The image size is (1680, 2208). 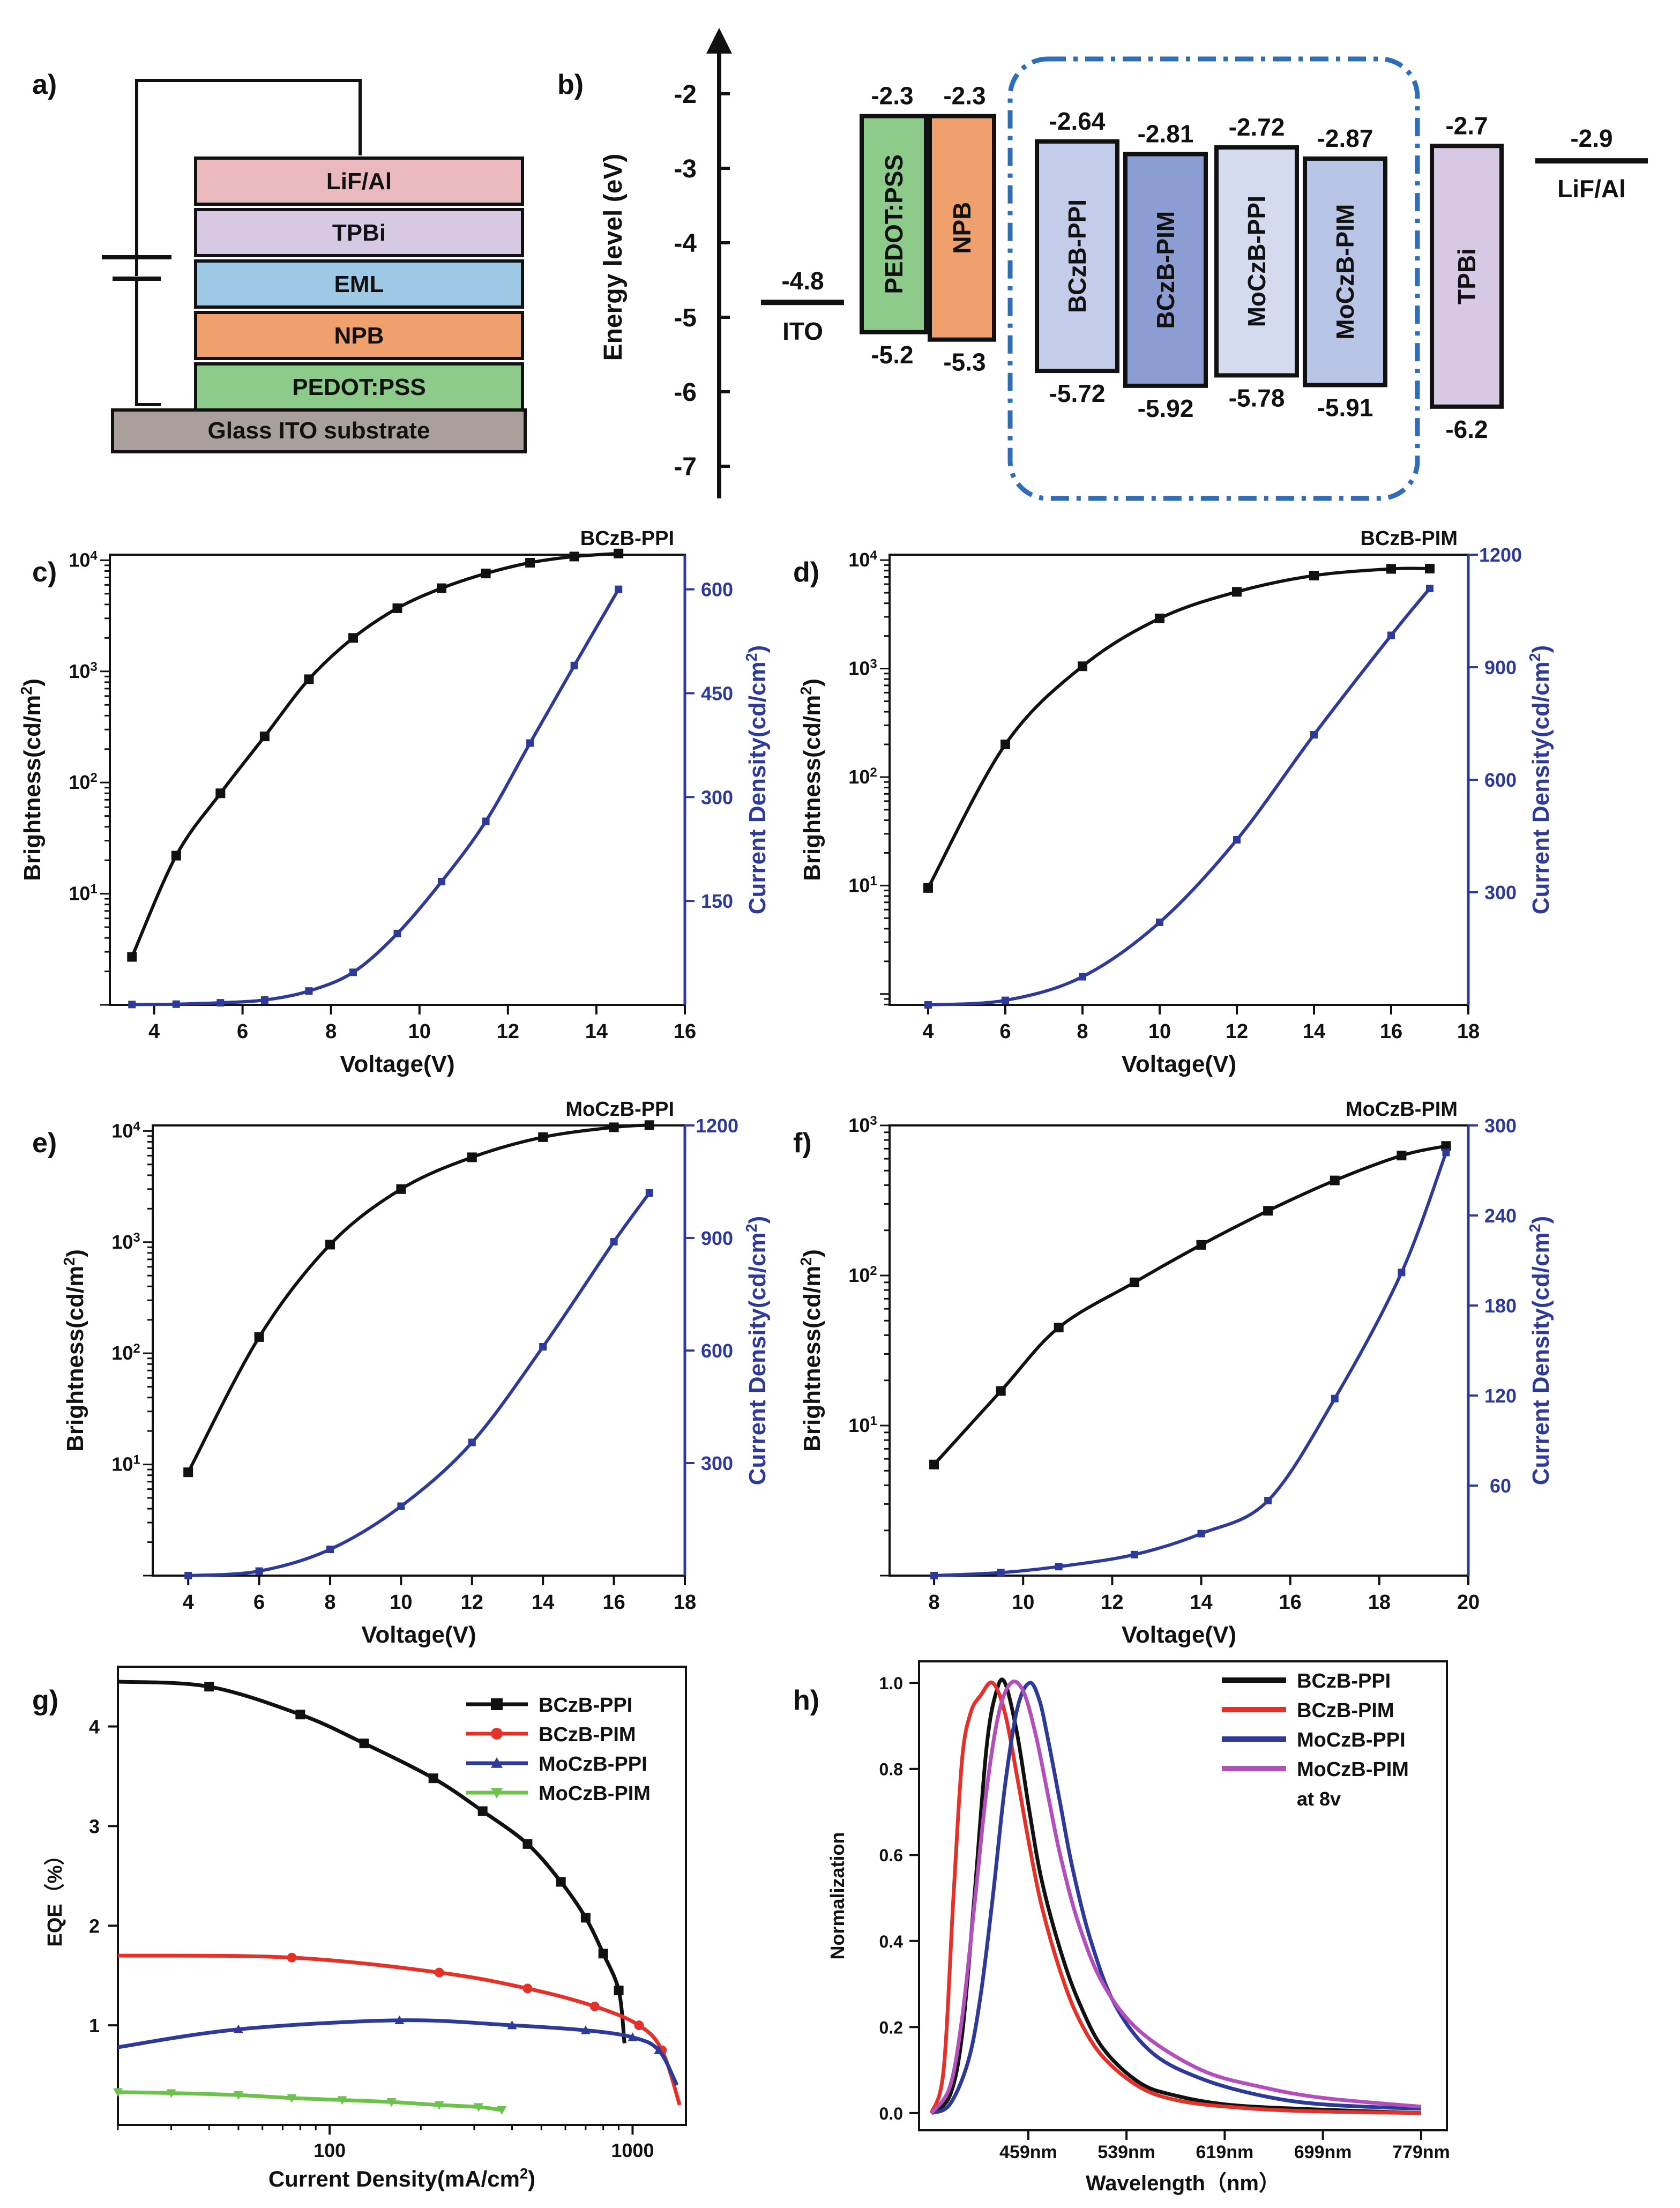 I want to click on layer-label-substrate: Glass ITO substrate, so click(x=319, y=430).